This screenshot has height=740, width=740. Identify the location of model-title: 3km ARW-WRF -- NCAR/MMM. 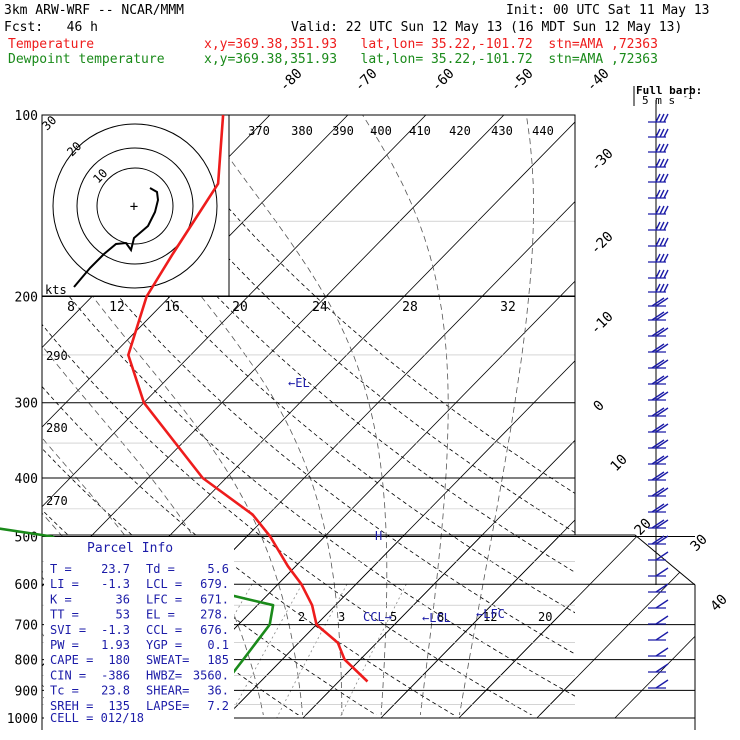
(94, 10).